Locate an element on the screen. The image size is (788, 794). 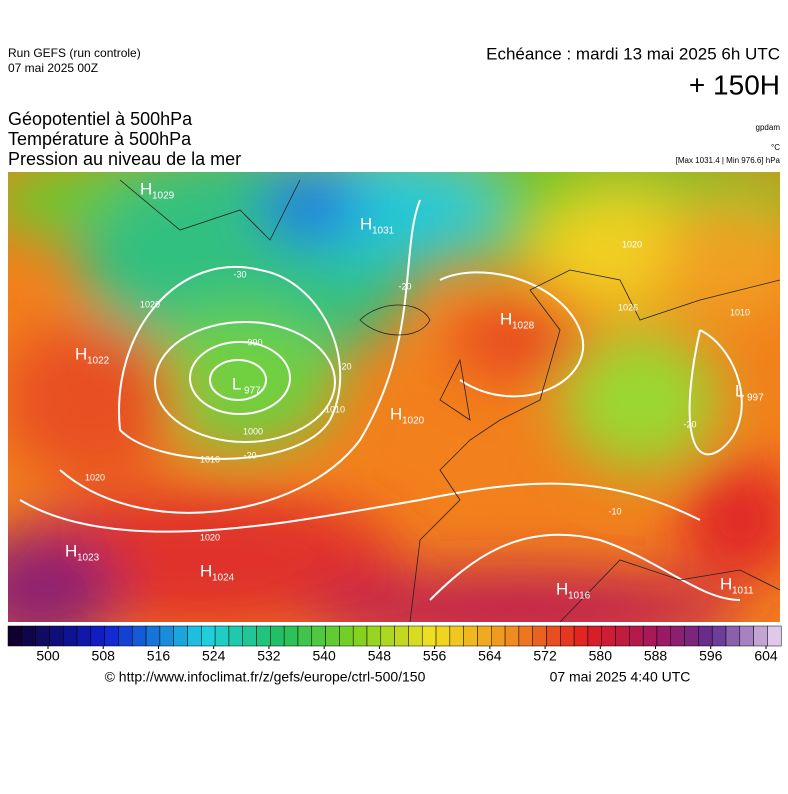
field-title: Géopotentiel à 500hPa is located at coordinates (100, 119).